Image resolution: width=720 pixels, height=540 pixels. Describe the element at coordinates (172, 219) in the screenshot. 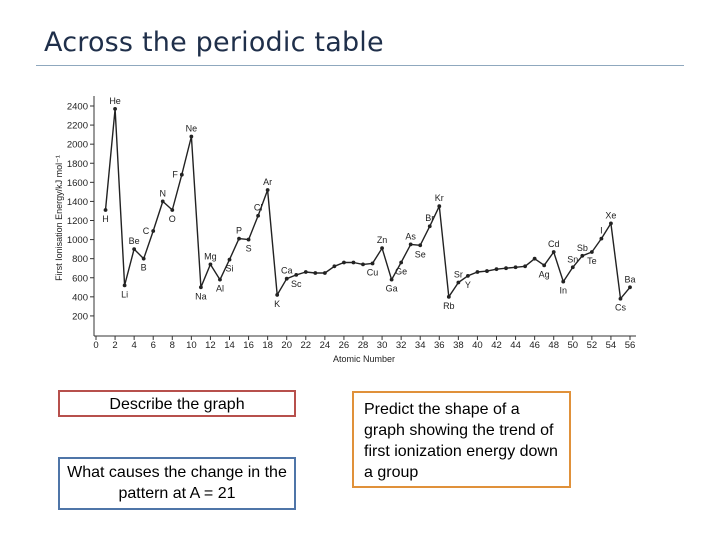

I see `element-label: O` at that location.